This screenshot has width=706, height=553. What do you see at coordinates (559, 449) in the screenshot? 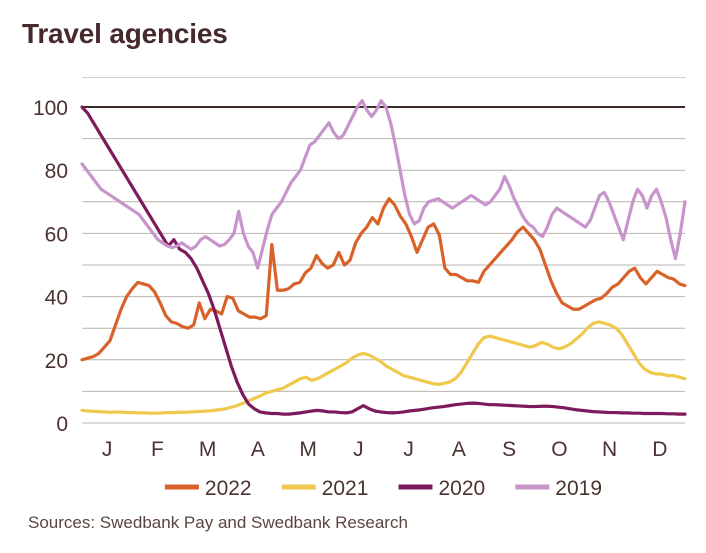
I see `x-axis-month-label: O` at bounding box center [559, 449].